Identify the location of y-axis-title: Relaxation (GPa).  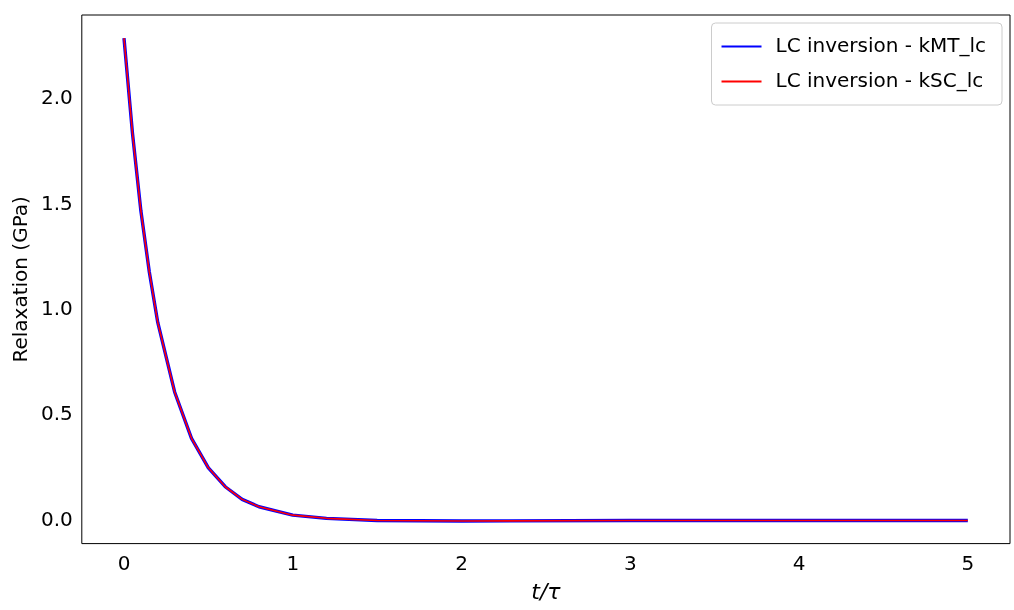
(20, 279).